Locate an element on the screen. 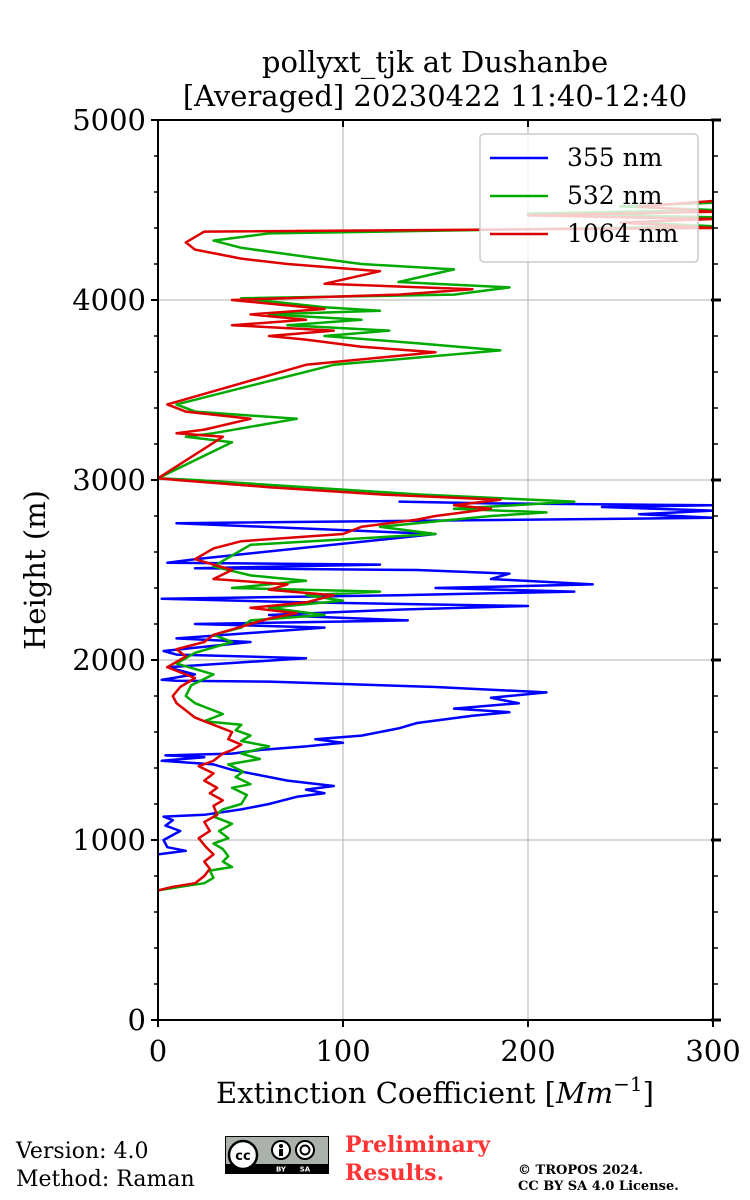 This screenshot has width=750, height=1200. x-axis-label-end: ] is located at coordinates (648, 1093).